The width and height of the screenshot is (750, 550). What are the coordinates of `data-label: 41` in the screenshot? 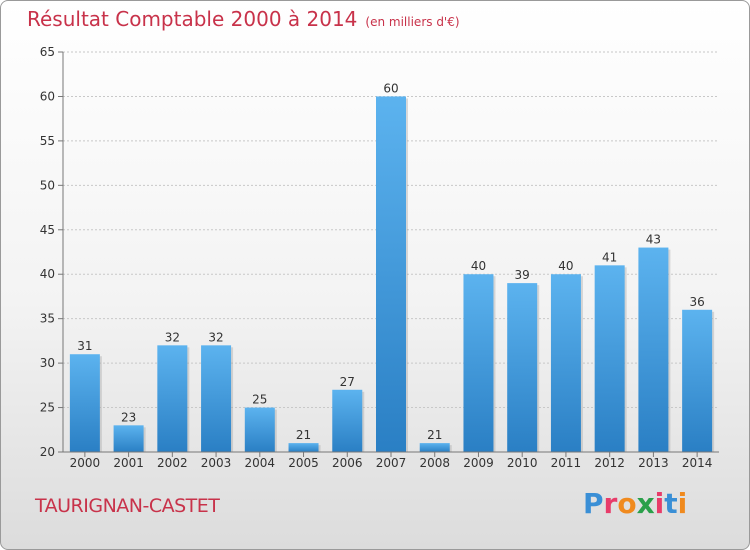 It's located at (609, 257).